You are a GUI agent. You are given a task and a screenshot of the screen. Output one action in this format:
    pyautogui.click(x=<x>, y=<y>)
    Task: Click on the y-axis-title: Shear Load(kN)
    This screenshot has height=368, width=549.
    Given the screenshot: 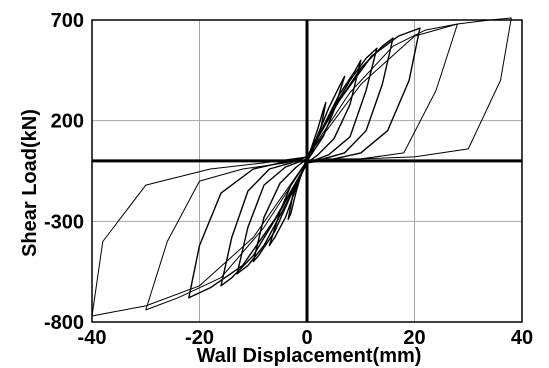 What is the action you would take?
    pyautogui.click(x=30, y=183)
    